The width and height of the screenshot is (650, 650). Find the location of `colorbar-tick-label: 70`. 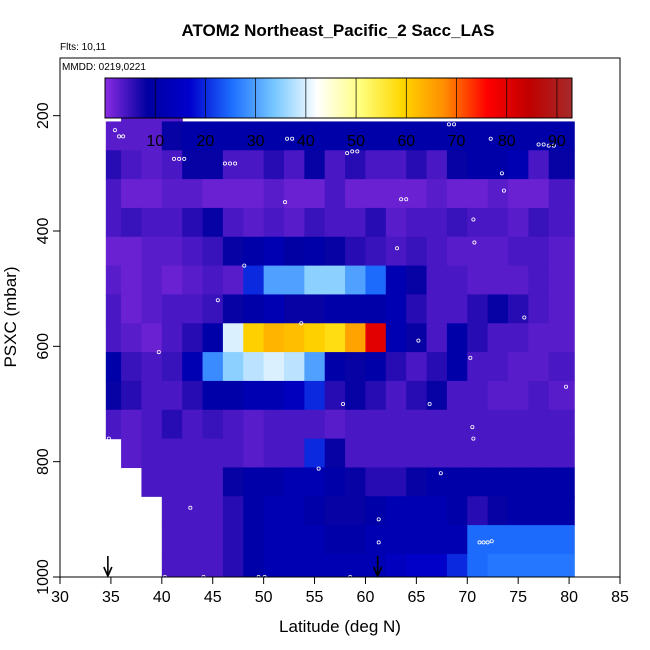

colorbar-tick-label: 70 is located at coordinates (457, 141).